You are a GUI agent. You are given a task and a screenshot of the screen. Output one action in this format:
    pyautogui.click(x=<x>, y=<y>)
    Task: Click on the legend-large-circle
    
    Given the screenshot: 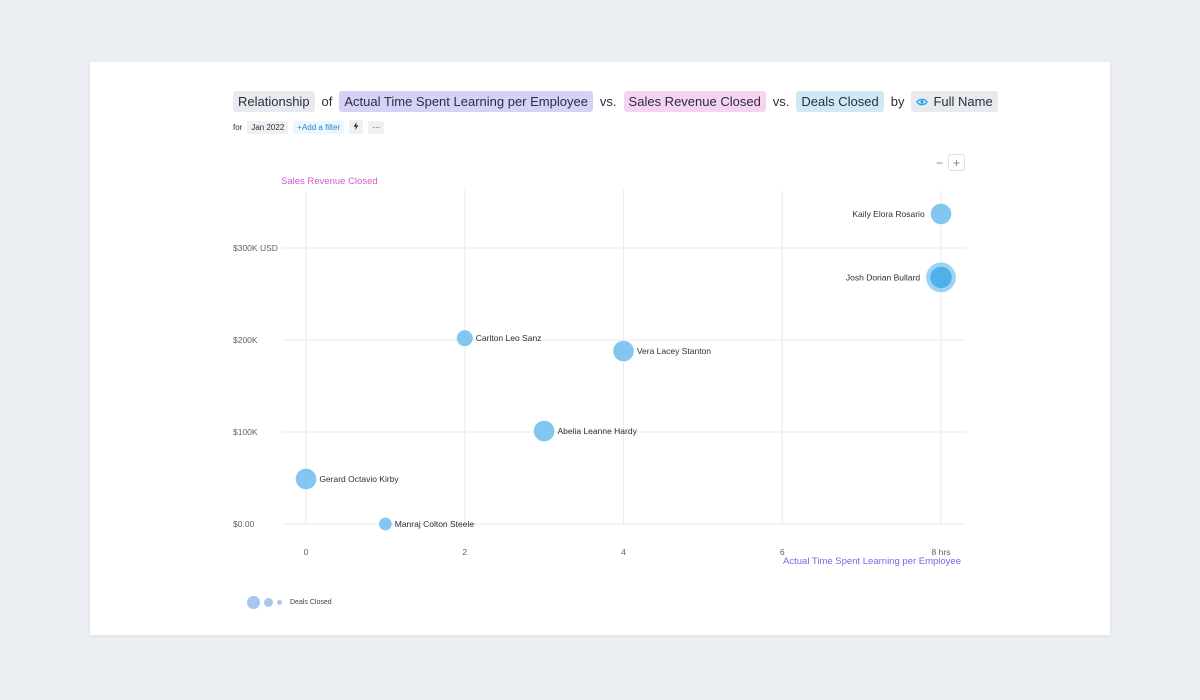 What is the action you would take?
    pyautogui.click(x=253, y=602)
    